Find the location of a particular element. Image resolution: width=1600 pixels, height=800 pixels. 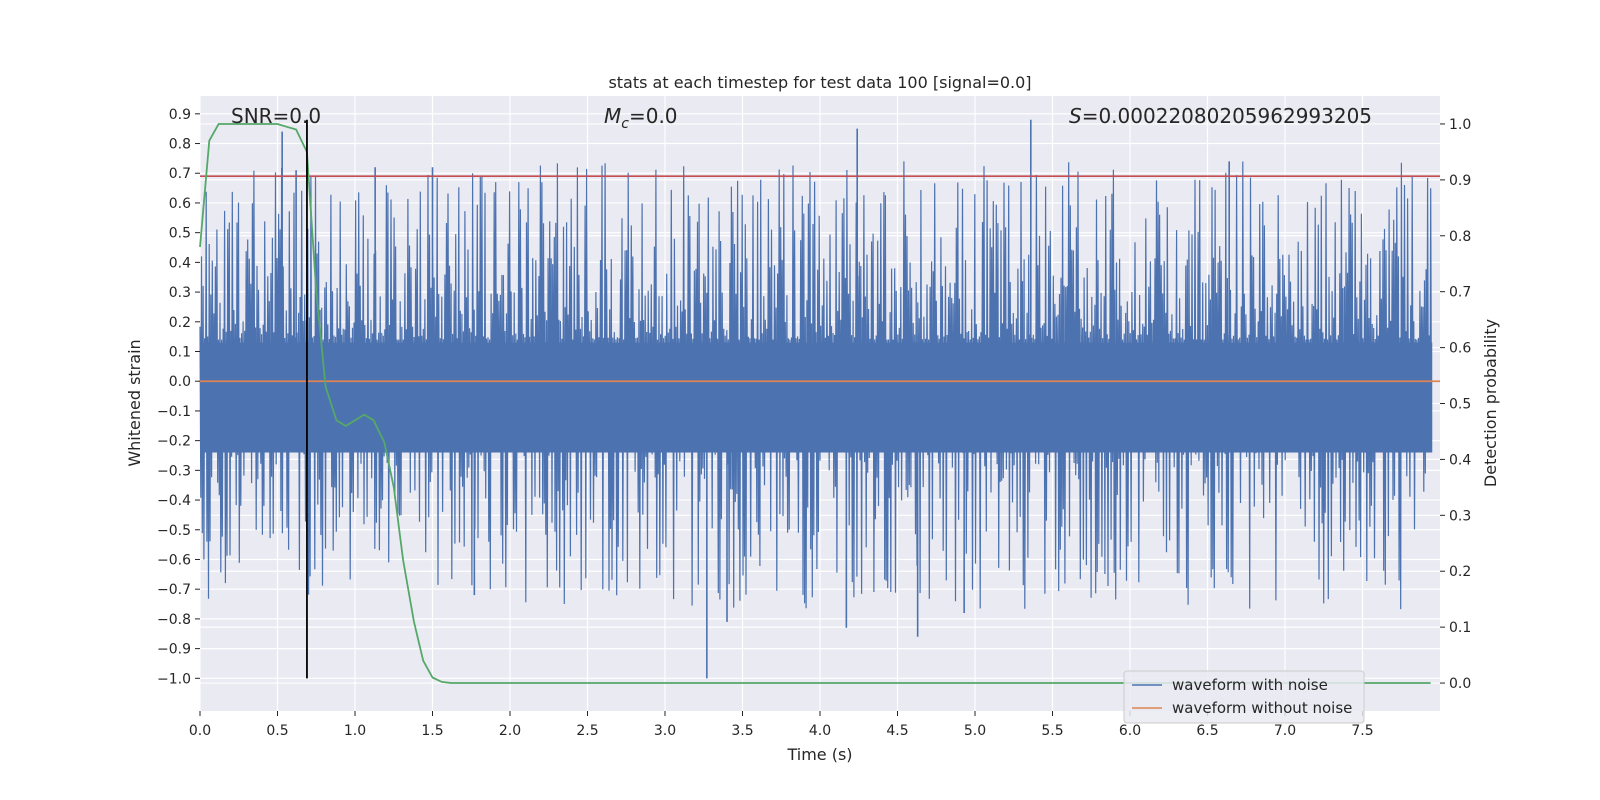

y-left-tick-label: −0.8 is located at coordinates (174, 620).